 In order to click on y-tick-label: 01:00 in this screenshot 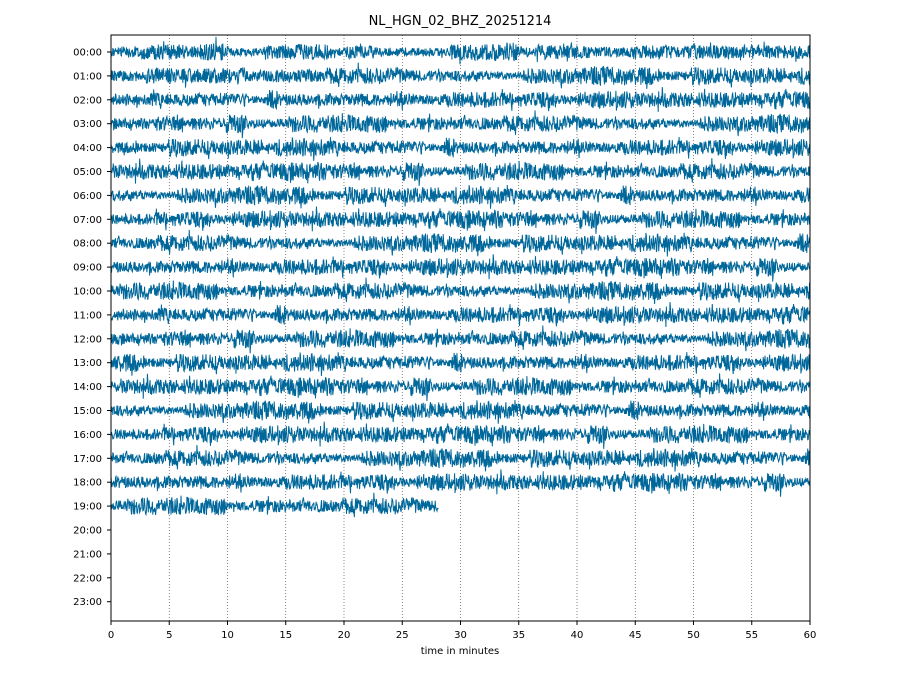, I will do `click(87, 76)`.